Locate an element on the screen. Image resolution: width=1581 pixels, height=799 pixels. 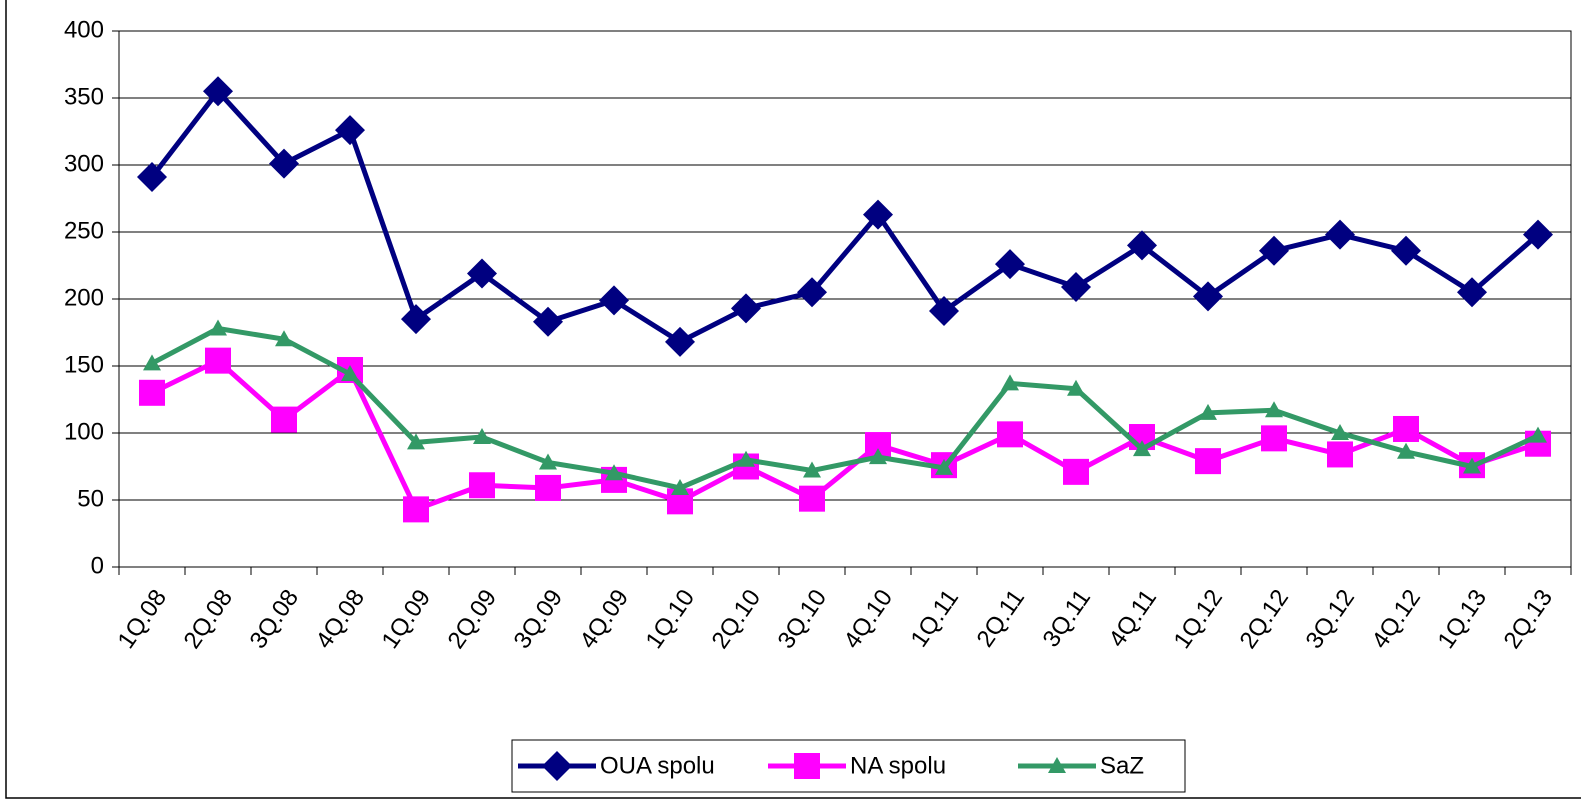
y-tick-label: 200 is located at coordinates (84, 297).